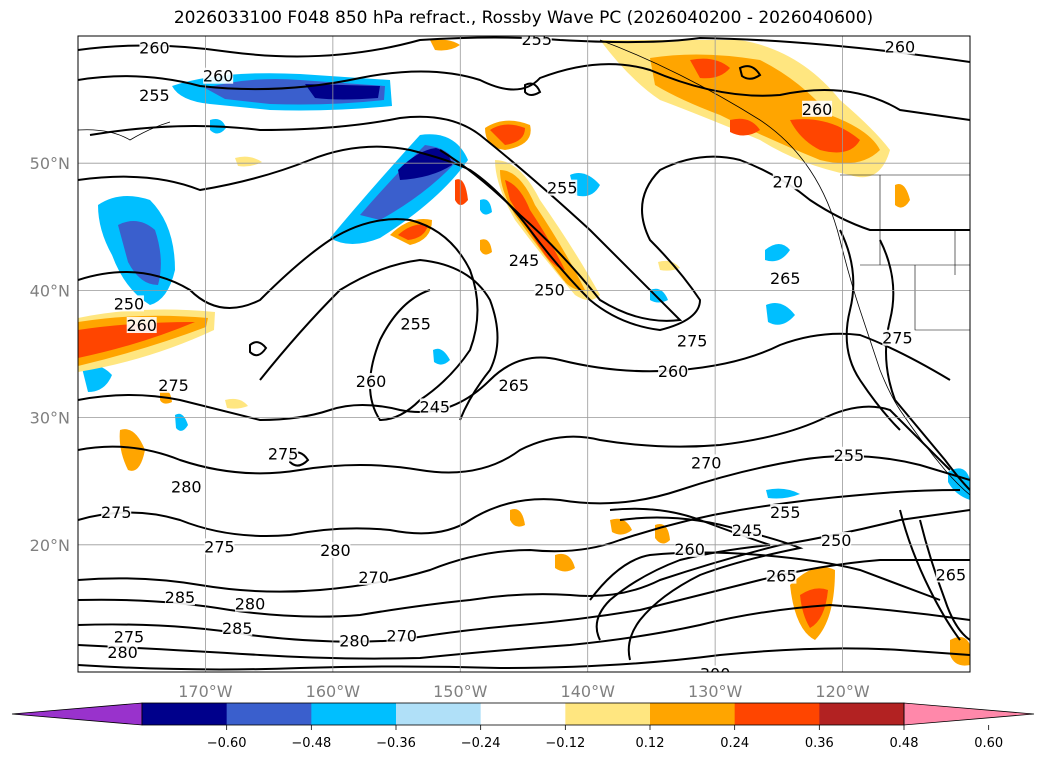  Describe the element at coordinates (650, 743) in the screenshot. I see `colorbar-tick-label: 0.12` at that location.